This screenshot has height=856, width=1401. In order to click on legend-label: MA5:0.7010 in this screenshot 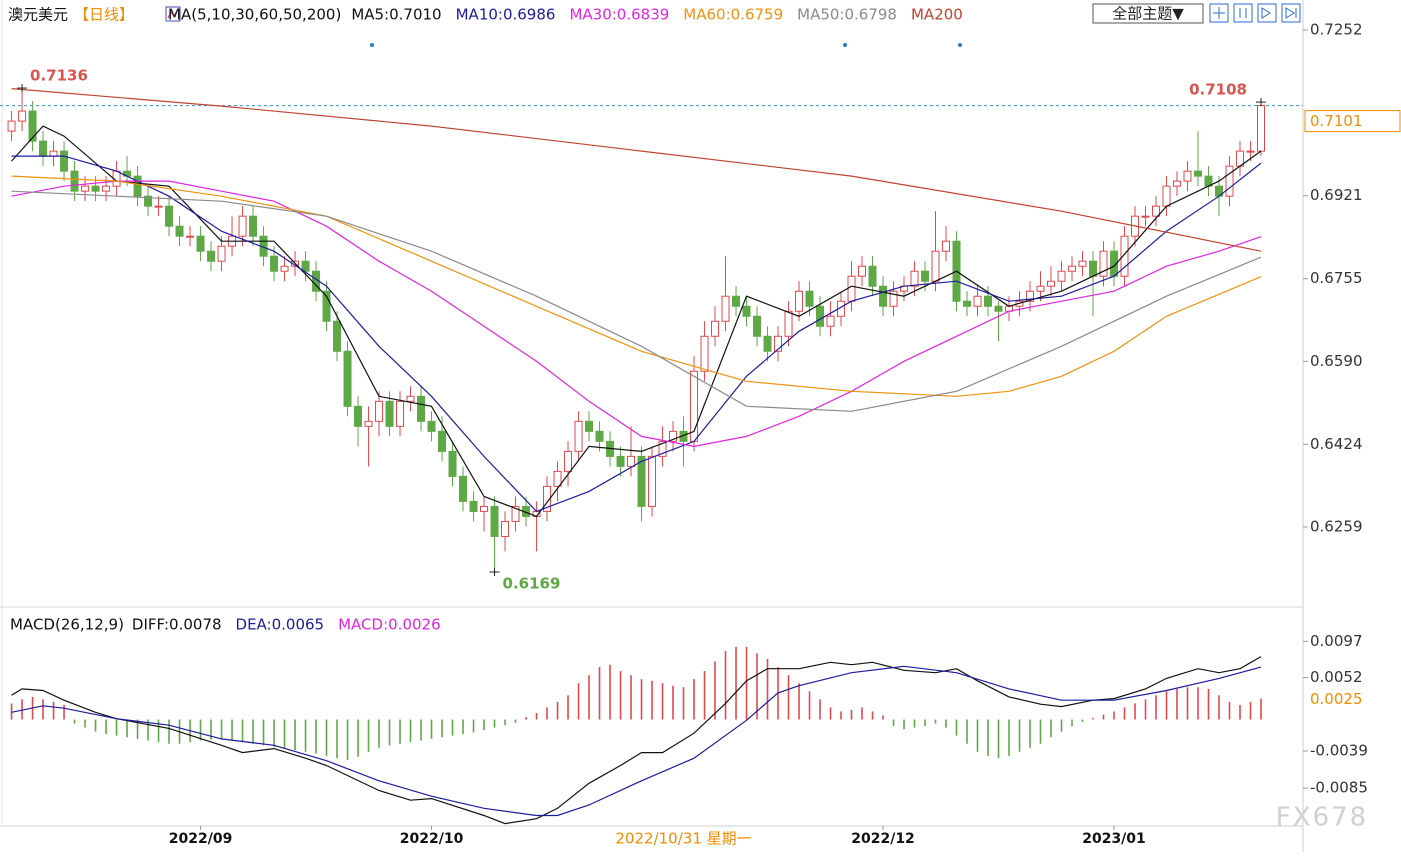, I will do `click(396, 15)`.